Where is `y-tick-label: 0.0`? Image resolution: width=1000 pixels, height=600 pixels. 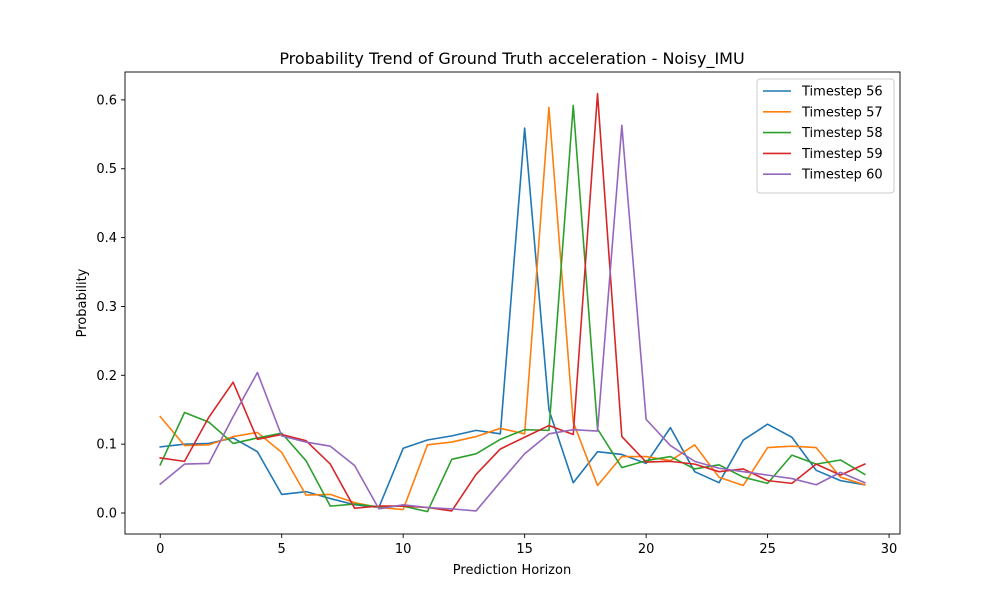
y-tick-label: 0.0 is located at coordinates (106, 514).